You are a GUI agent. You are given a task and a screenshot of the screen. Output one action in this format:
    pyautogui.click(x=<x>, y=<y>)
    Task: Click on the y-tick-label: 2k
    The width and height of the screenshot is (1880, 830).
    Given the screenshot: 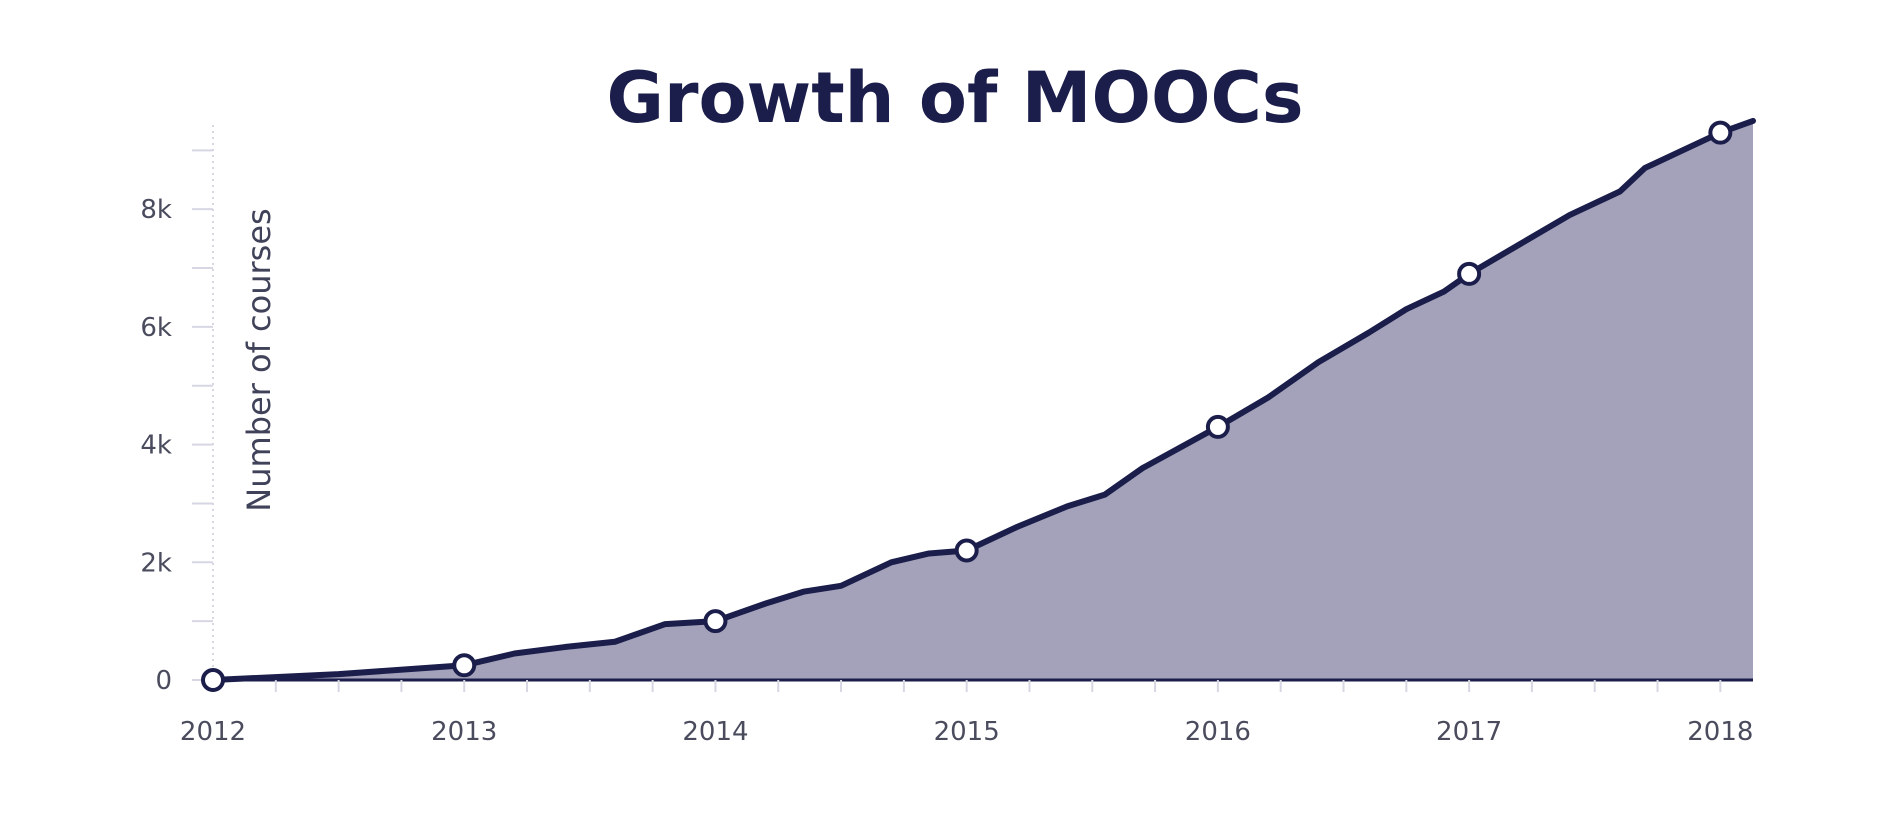 What is the action you would take?
    pyautogui.click(x=156, y=563)
    